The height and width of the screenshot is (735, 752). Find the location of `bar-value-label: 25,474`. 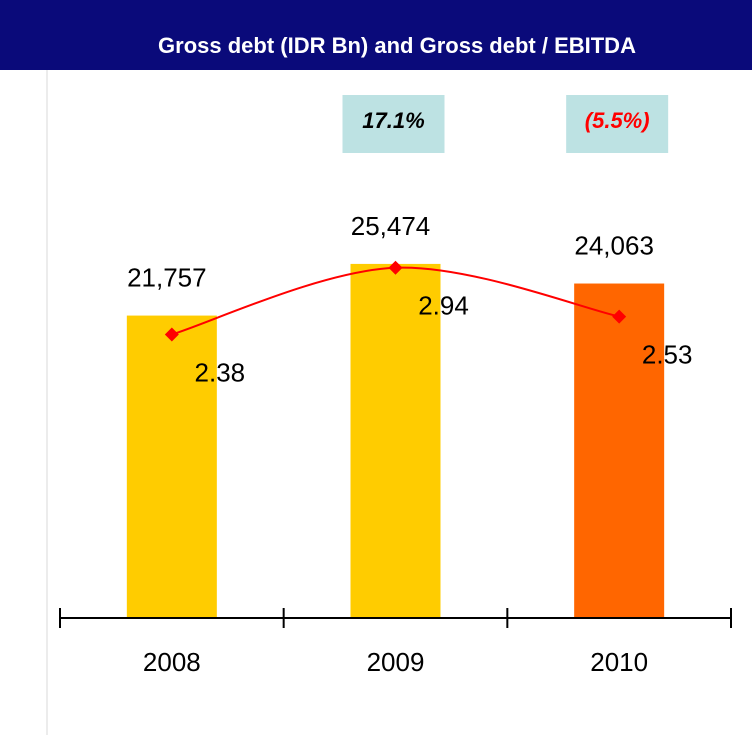

bar-value-label: 25,474 is located at coordinates (391, 226).